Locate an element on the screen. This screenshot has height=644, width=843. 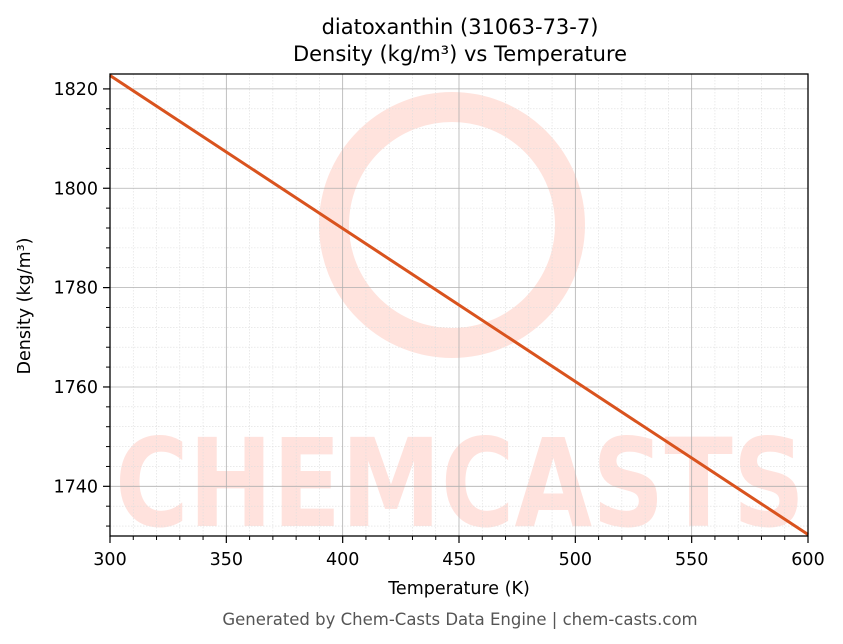
chart-title: diatoxanthin (31063-73-7) is located at coordinates (460, 27).